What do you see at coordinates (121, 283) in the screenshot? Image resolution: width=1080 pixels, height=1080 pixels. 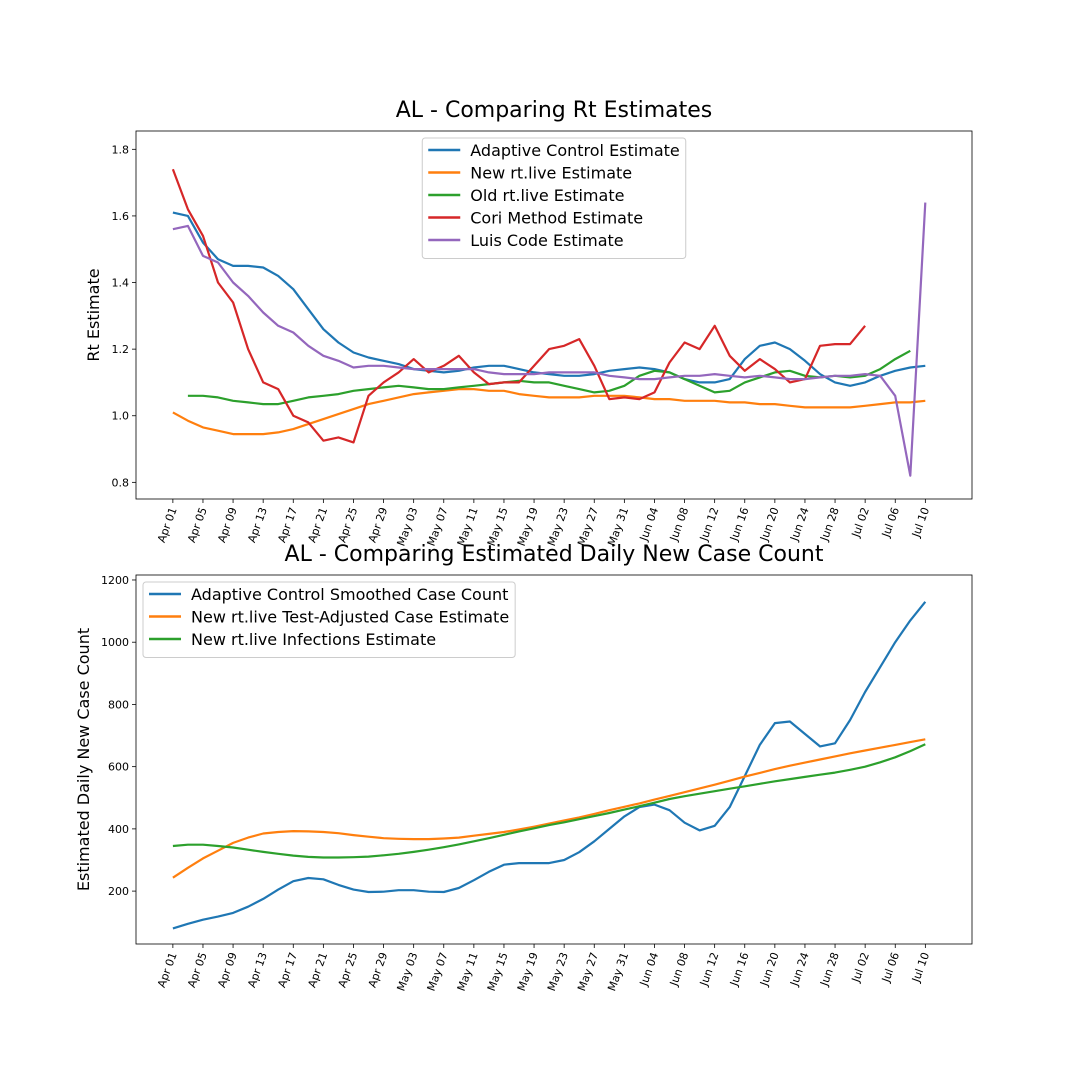 I see `y-tick-label: 1.4` at bounding box center [121, 283].